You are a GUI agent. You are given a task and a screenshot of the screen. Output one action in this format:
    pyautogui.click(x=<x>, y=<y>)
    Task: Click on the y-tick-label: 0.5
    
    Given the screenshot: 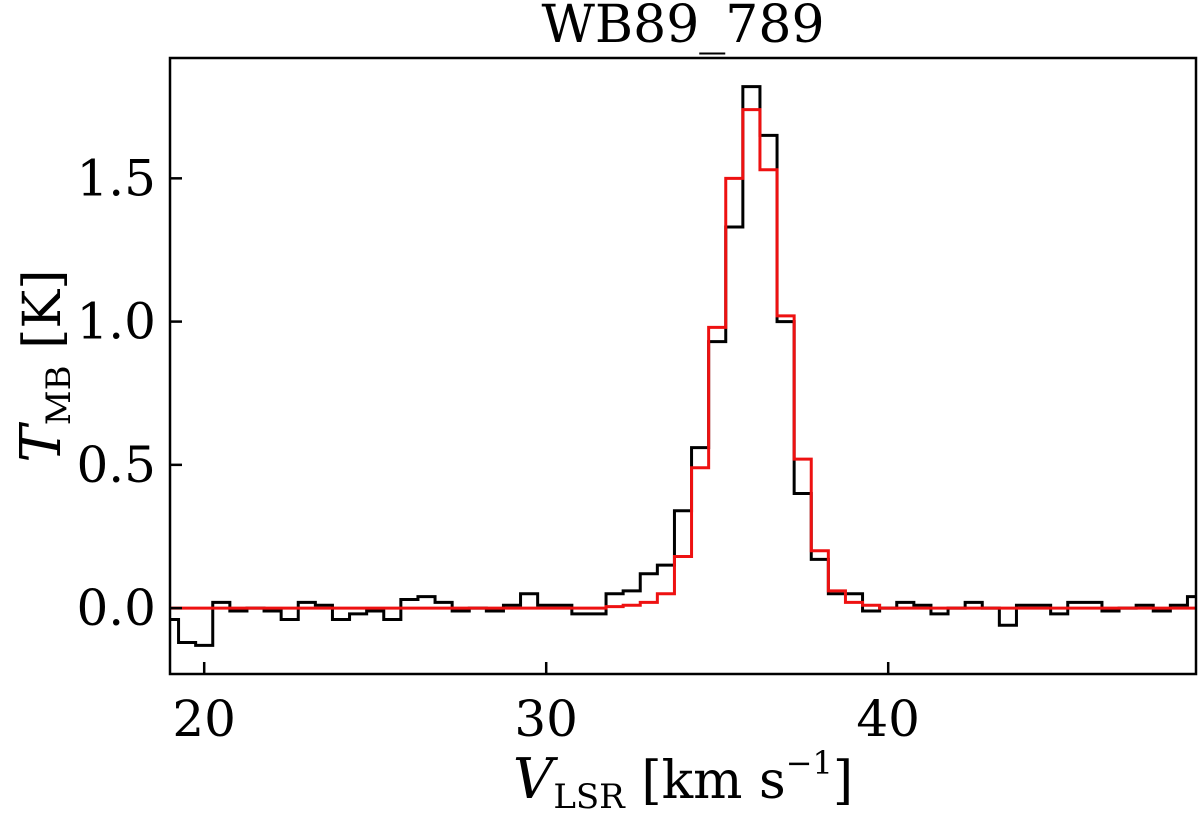 What is the action you would take?
    pyautogui.click(x=116, y=465)
    